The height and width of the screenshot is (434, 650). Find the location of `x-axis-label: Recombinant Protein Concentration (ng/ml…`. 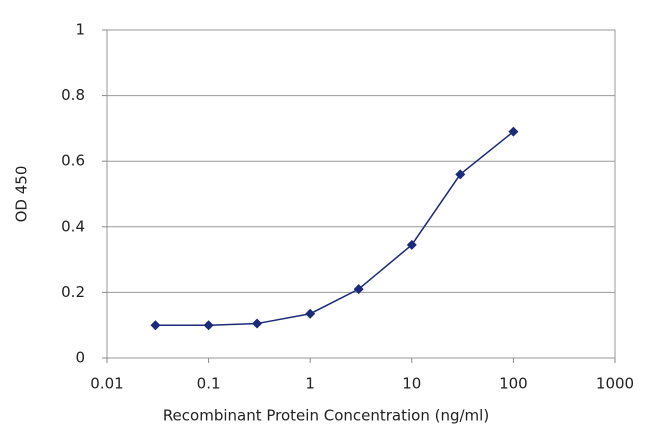

x-axis-label: Recombinant Protein Concentration (ng/ml… is located at coordinates (326, 416).